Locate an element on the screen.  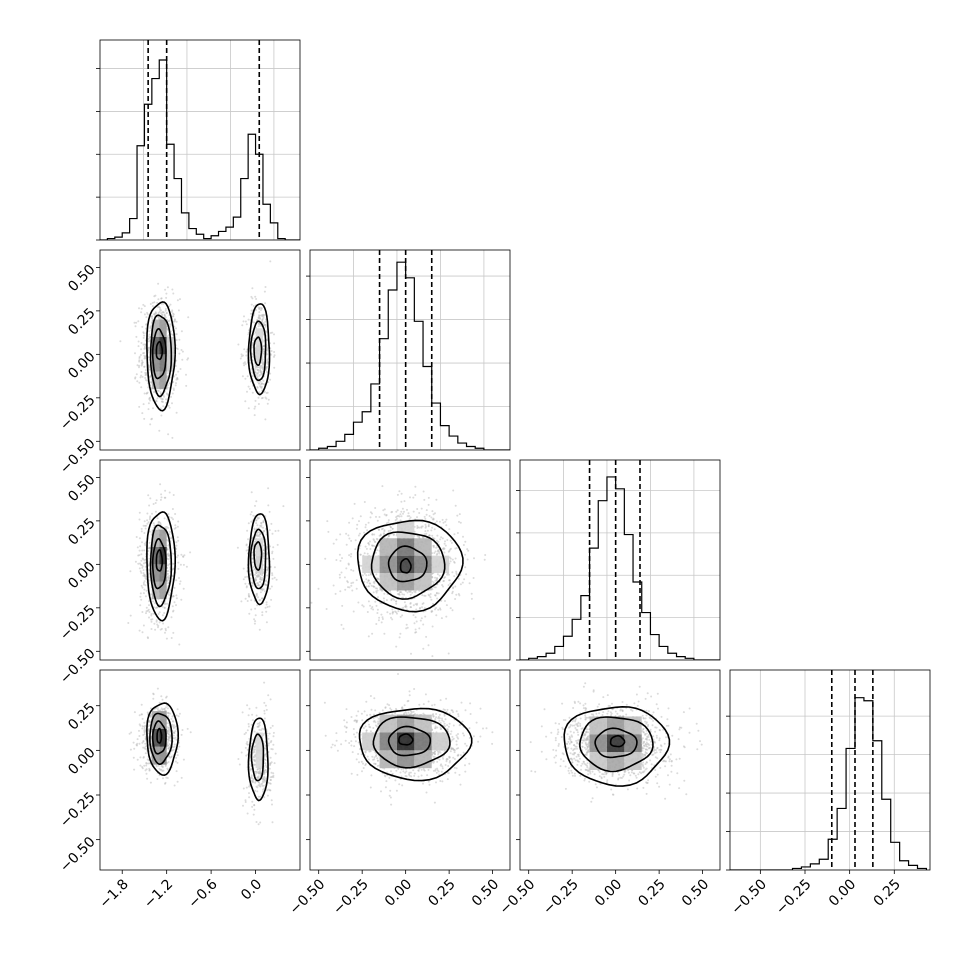
y-tick-label: 0.00 is located at coordinates (81, 365).